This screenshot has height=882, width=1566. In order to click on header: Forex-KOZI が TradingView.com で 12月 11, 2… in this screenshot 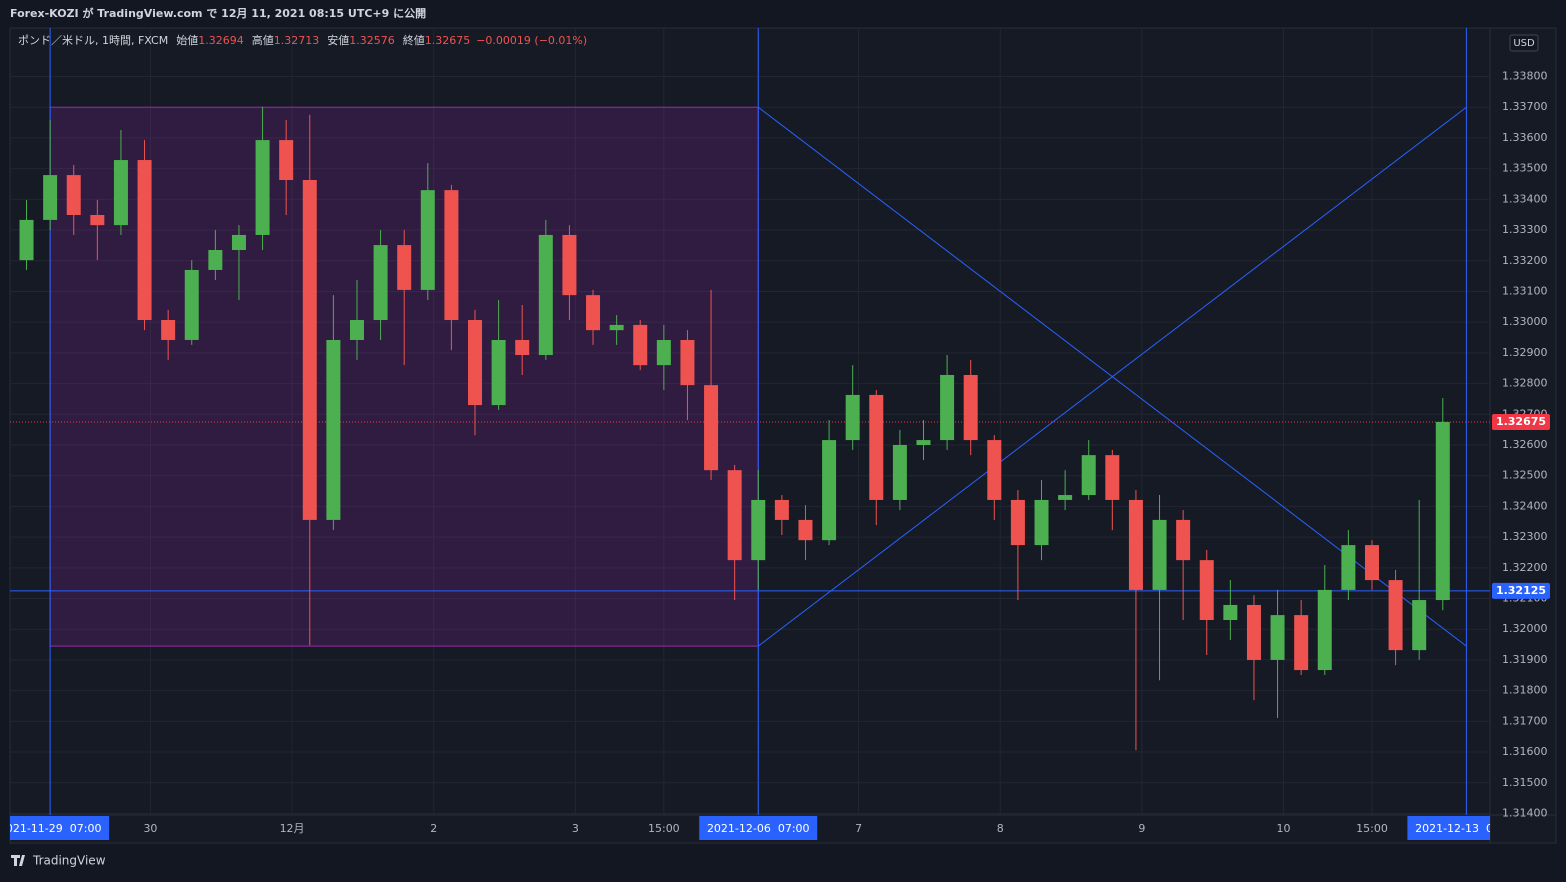, I will do `click(218, 13)`.